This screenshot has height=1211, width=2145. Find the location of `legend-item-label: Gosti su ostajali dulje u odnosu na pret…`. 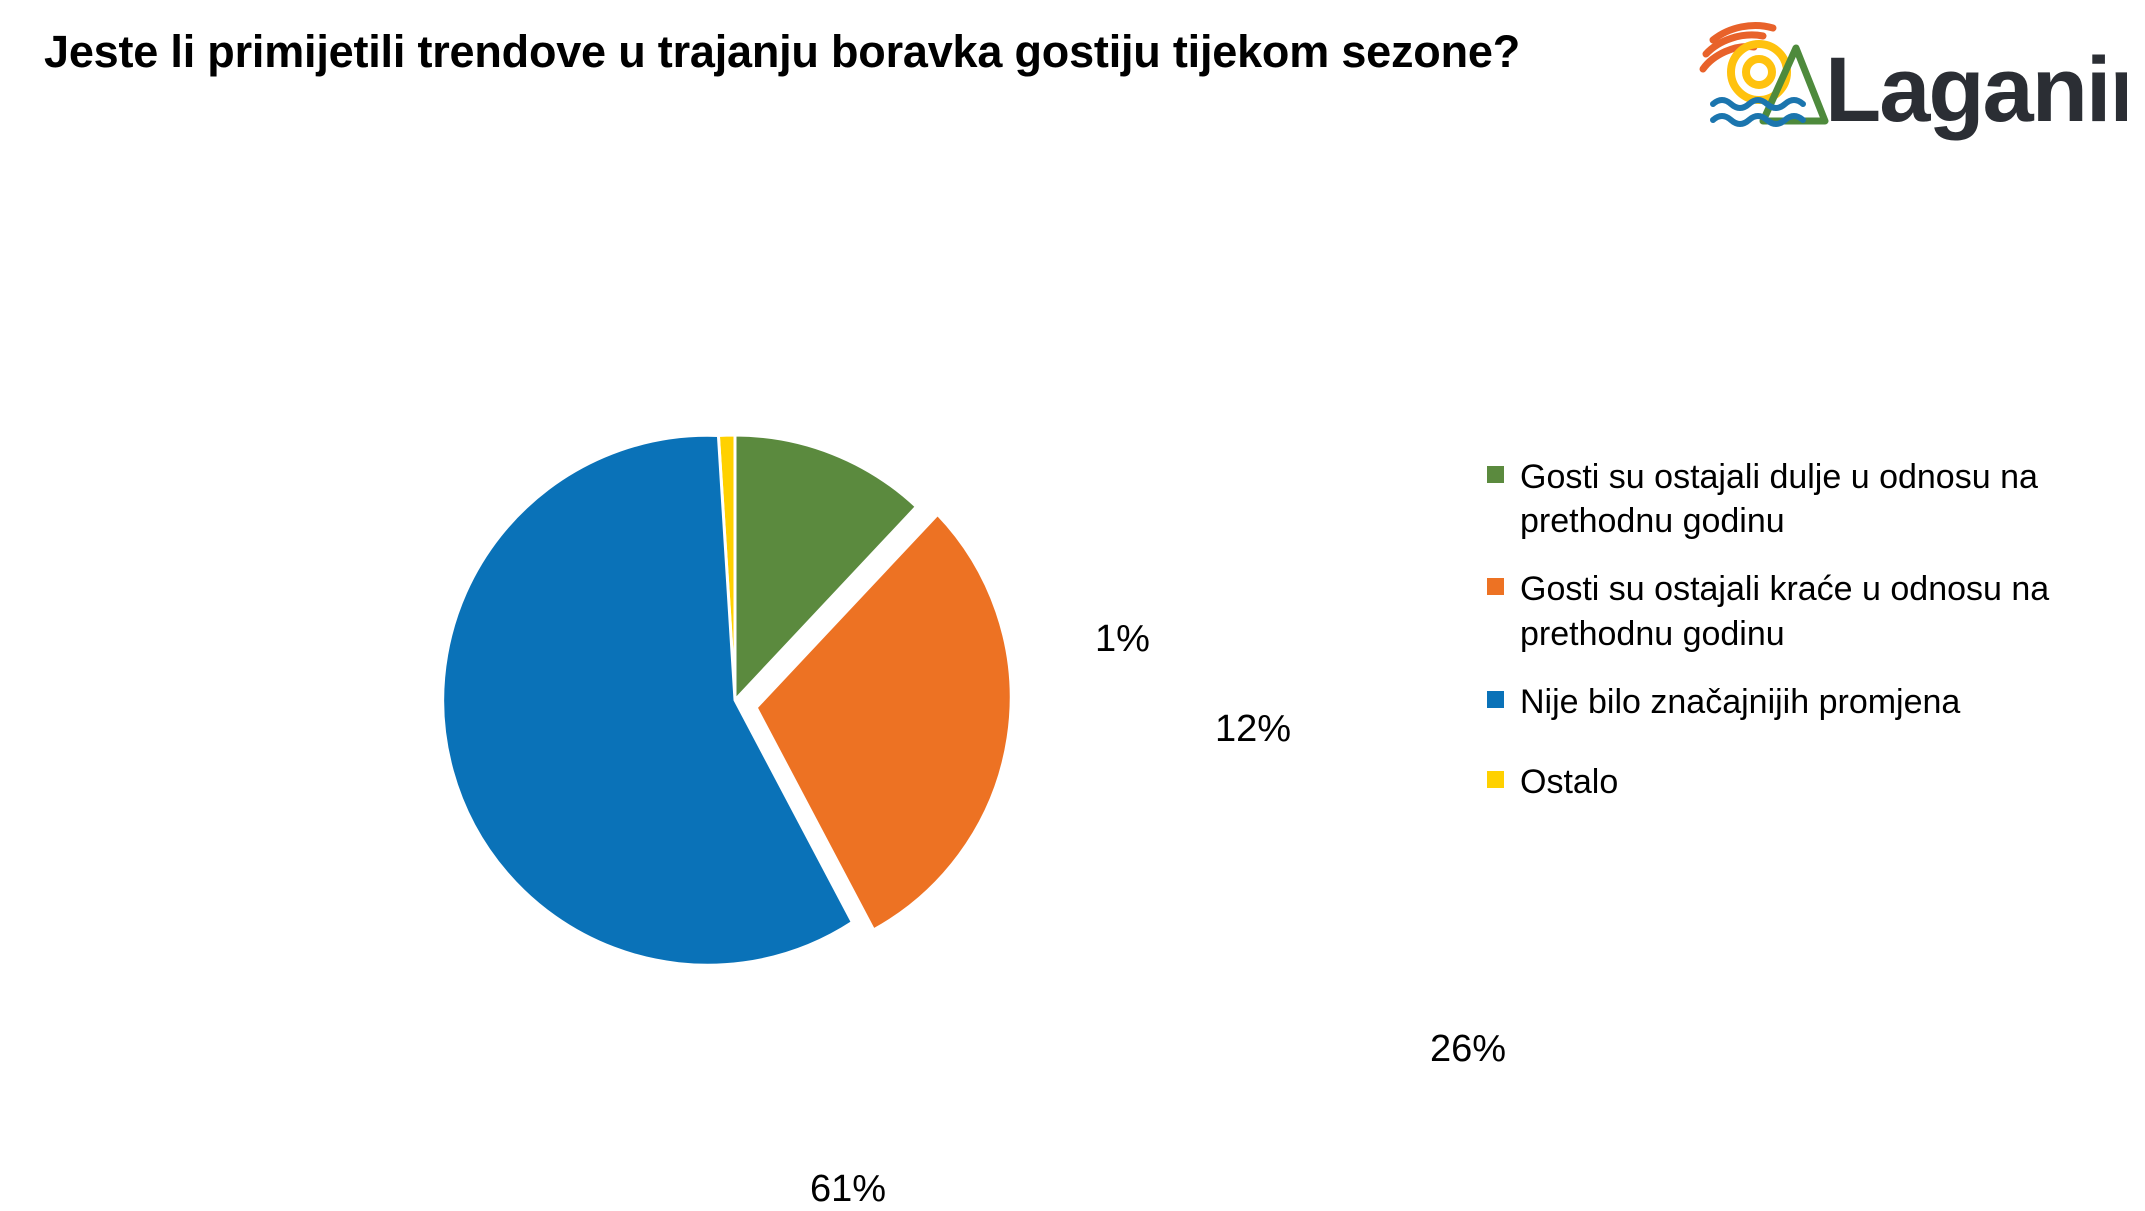

legend-item-label: Gosti su ostajali dulje u odnosu na pret… is located at coordinates (1779, 499).